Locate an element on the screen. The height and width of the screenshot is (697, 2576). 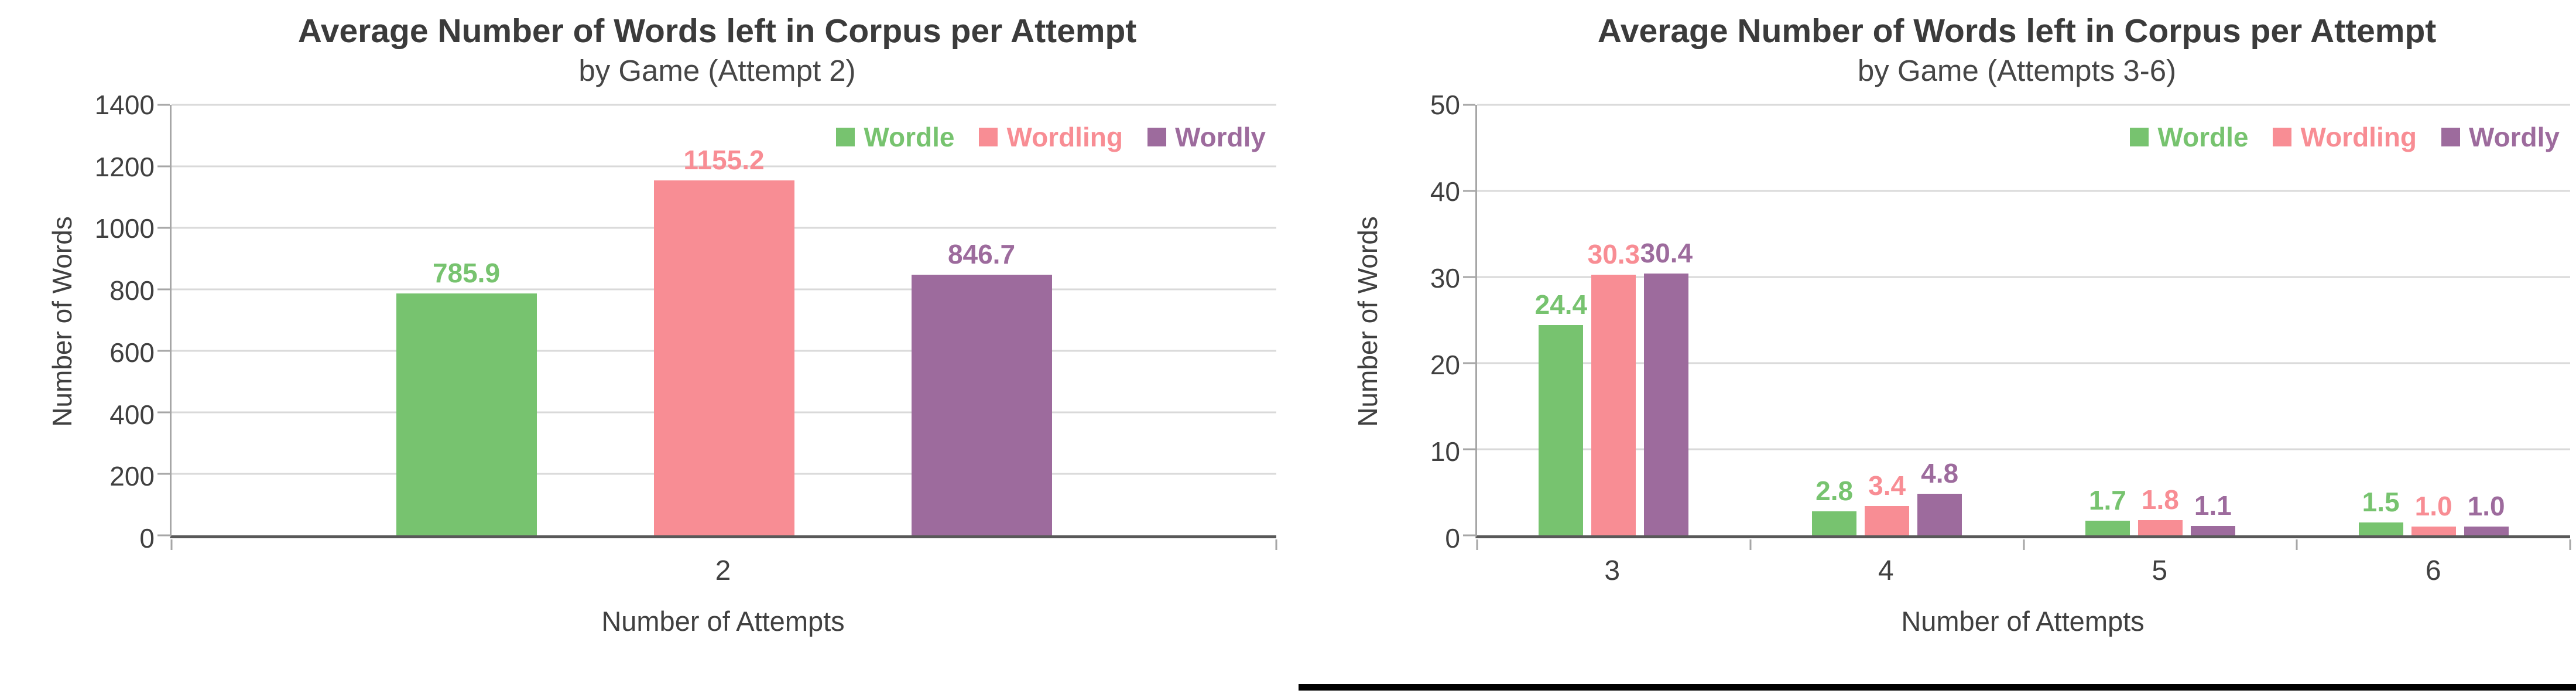
bar-value-label: 1.8 is located at coordinates (2160, 499).